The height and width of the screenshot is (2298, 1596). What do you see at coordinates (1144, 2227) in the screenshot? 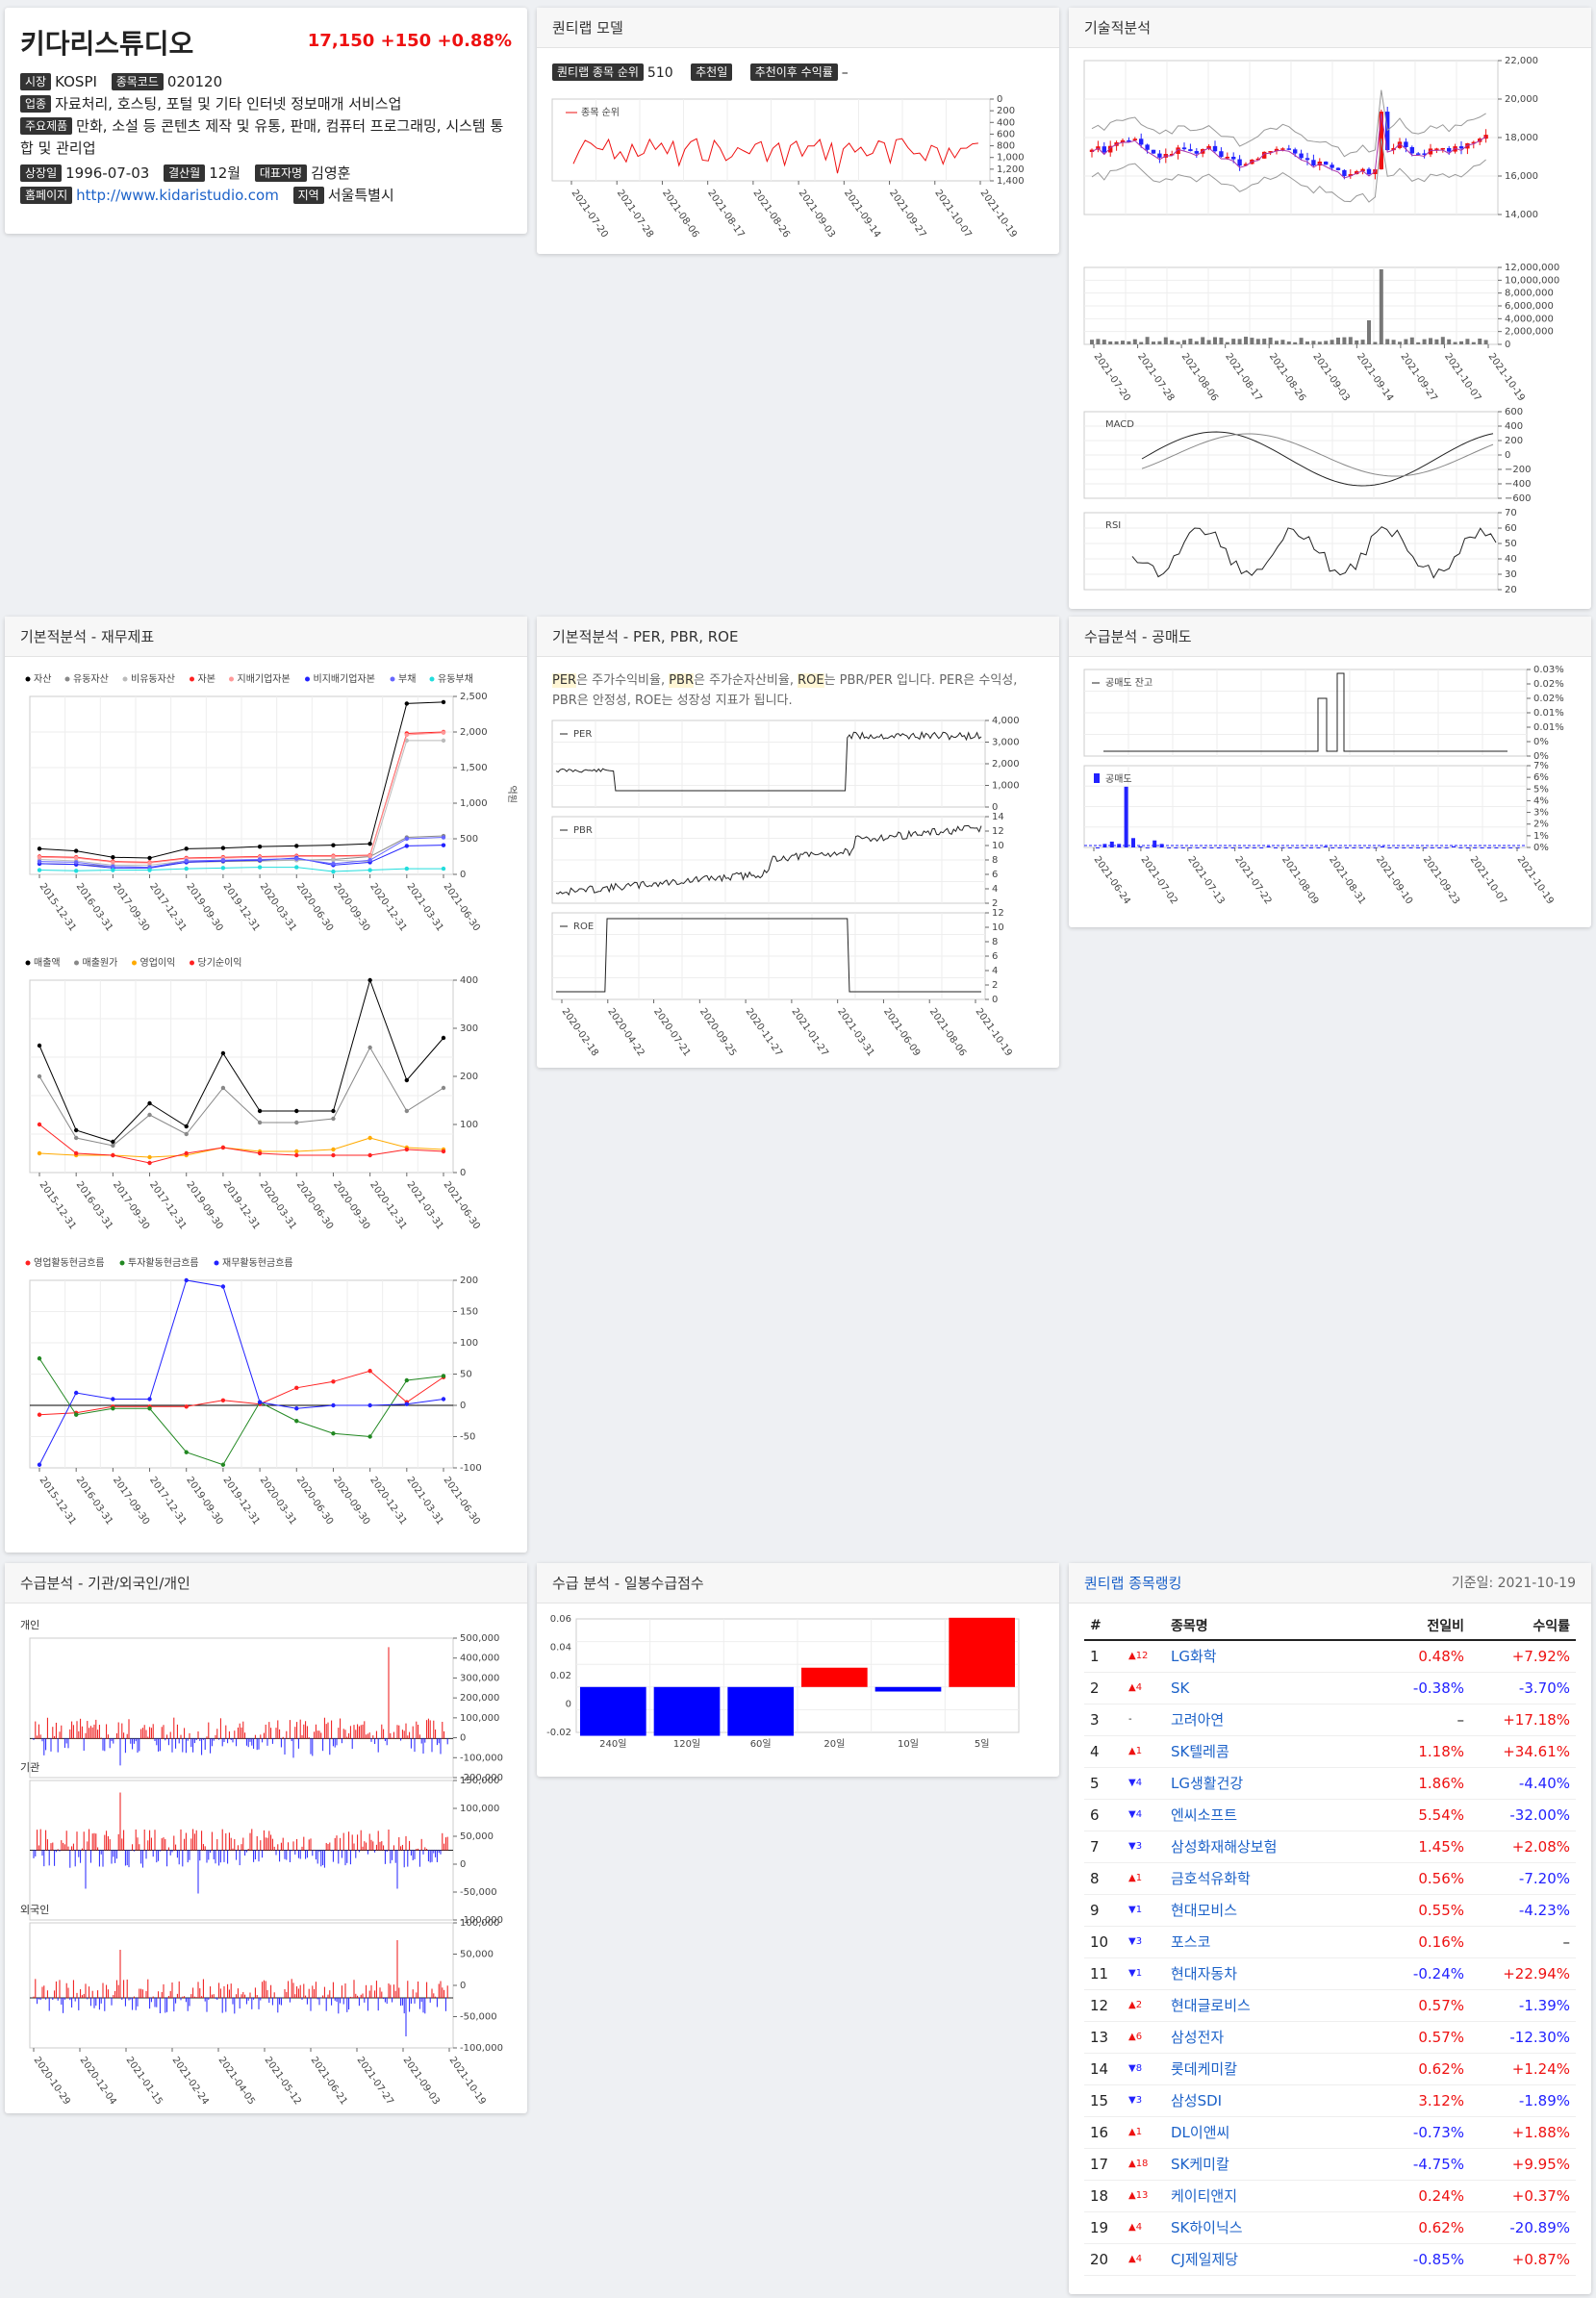
I see `rank-move: ▲4` at bounding box center [1144, 2227].